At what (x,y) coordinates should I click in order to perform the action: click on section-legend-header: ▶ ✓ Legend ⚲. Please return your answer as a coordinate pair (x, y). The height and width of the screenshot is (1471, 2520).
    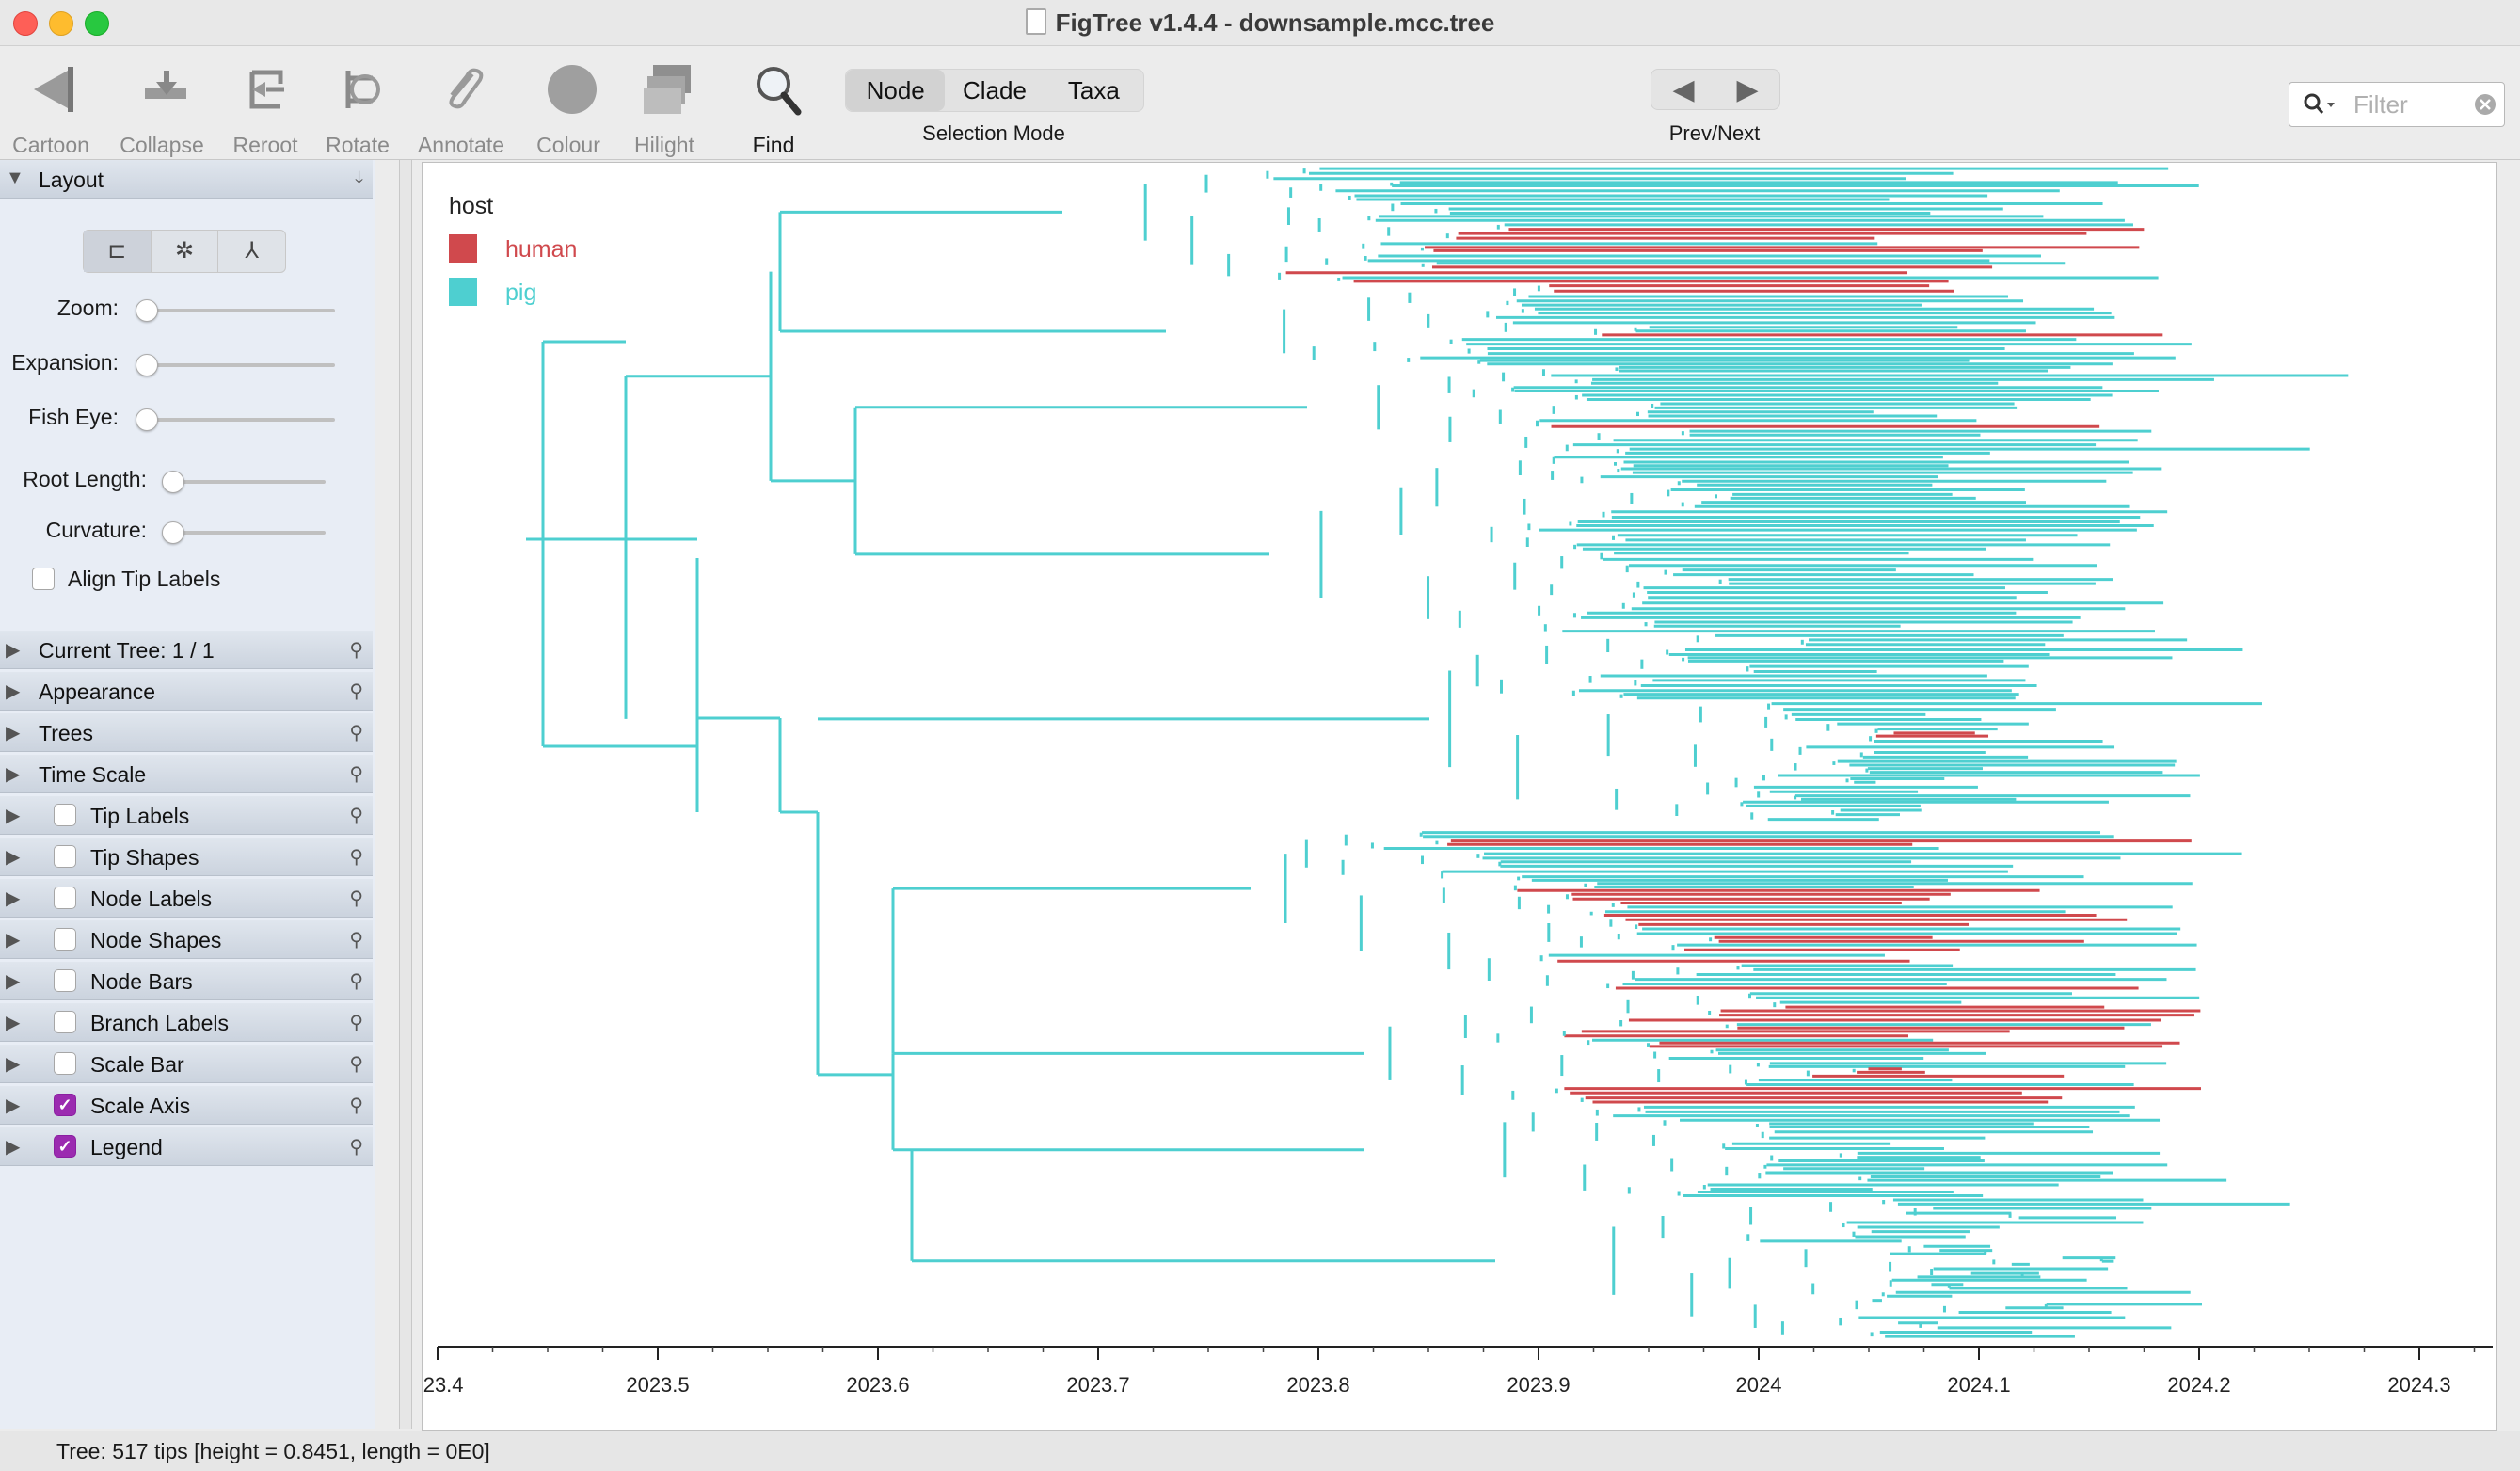
    Looking at the image, I should click on (186, 1146).